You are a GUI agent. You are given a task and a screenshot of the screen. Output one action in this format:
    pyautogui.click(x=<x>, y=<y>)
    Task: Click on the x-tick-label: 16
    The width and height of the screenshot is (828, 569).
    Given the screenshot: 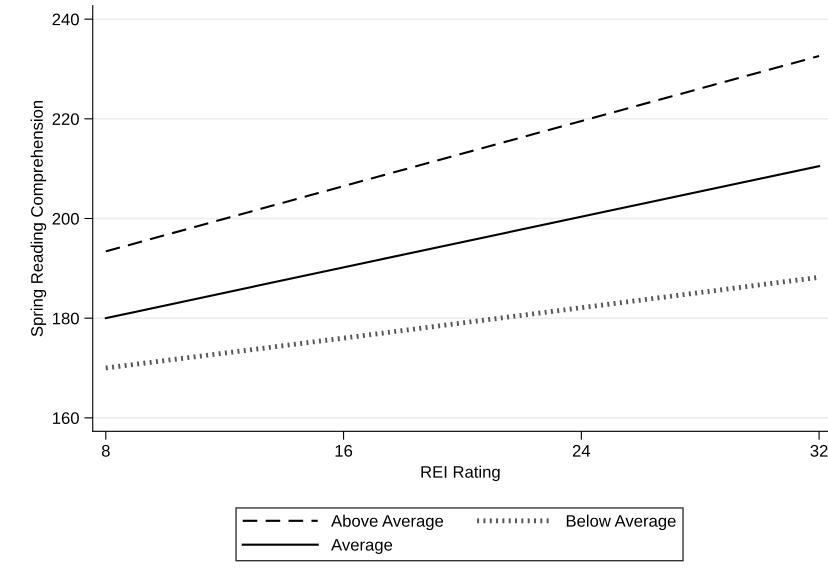 What is the action you would take?
    pyautogui.click(x=344, y=450)
    